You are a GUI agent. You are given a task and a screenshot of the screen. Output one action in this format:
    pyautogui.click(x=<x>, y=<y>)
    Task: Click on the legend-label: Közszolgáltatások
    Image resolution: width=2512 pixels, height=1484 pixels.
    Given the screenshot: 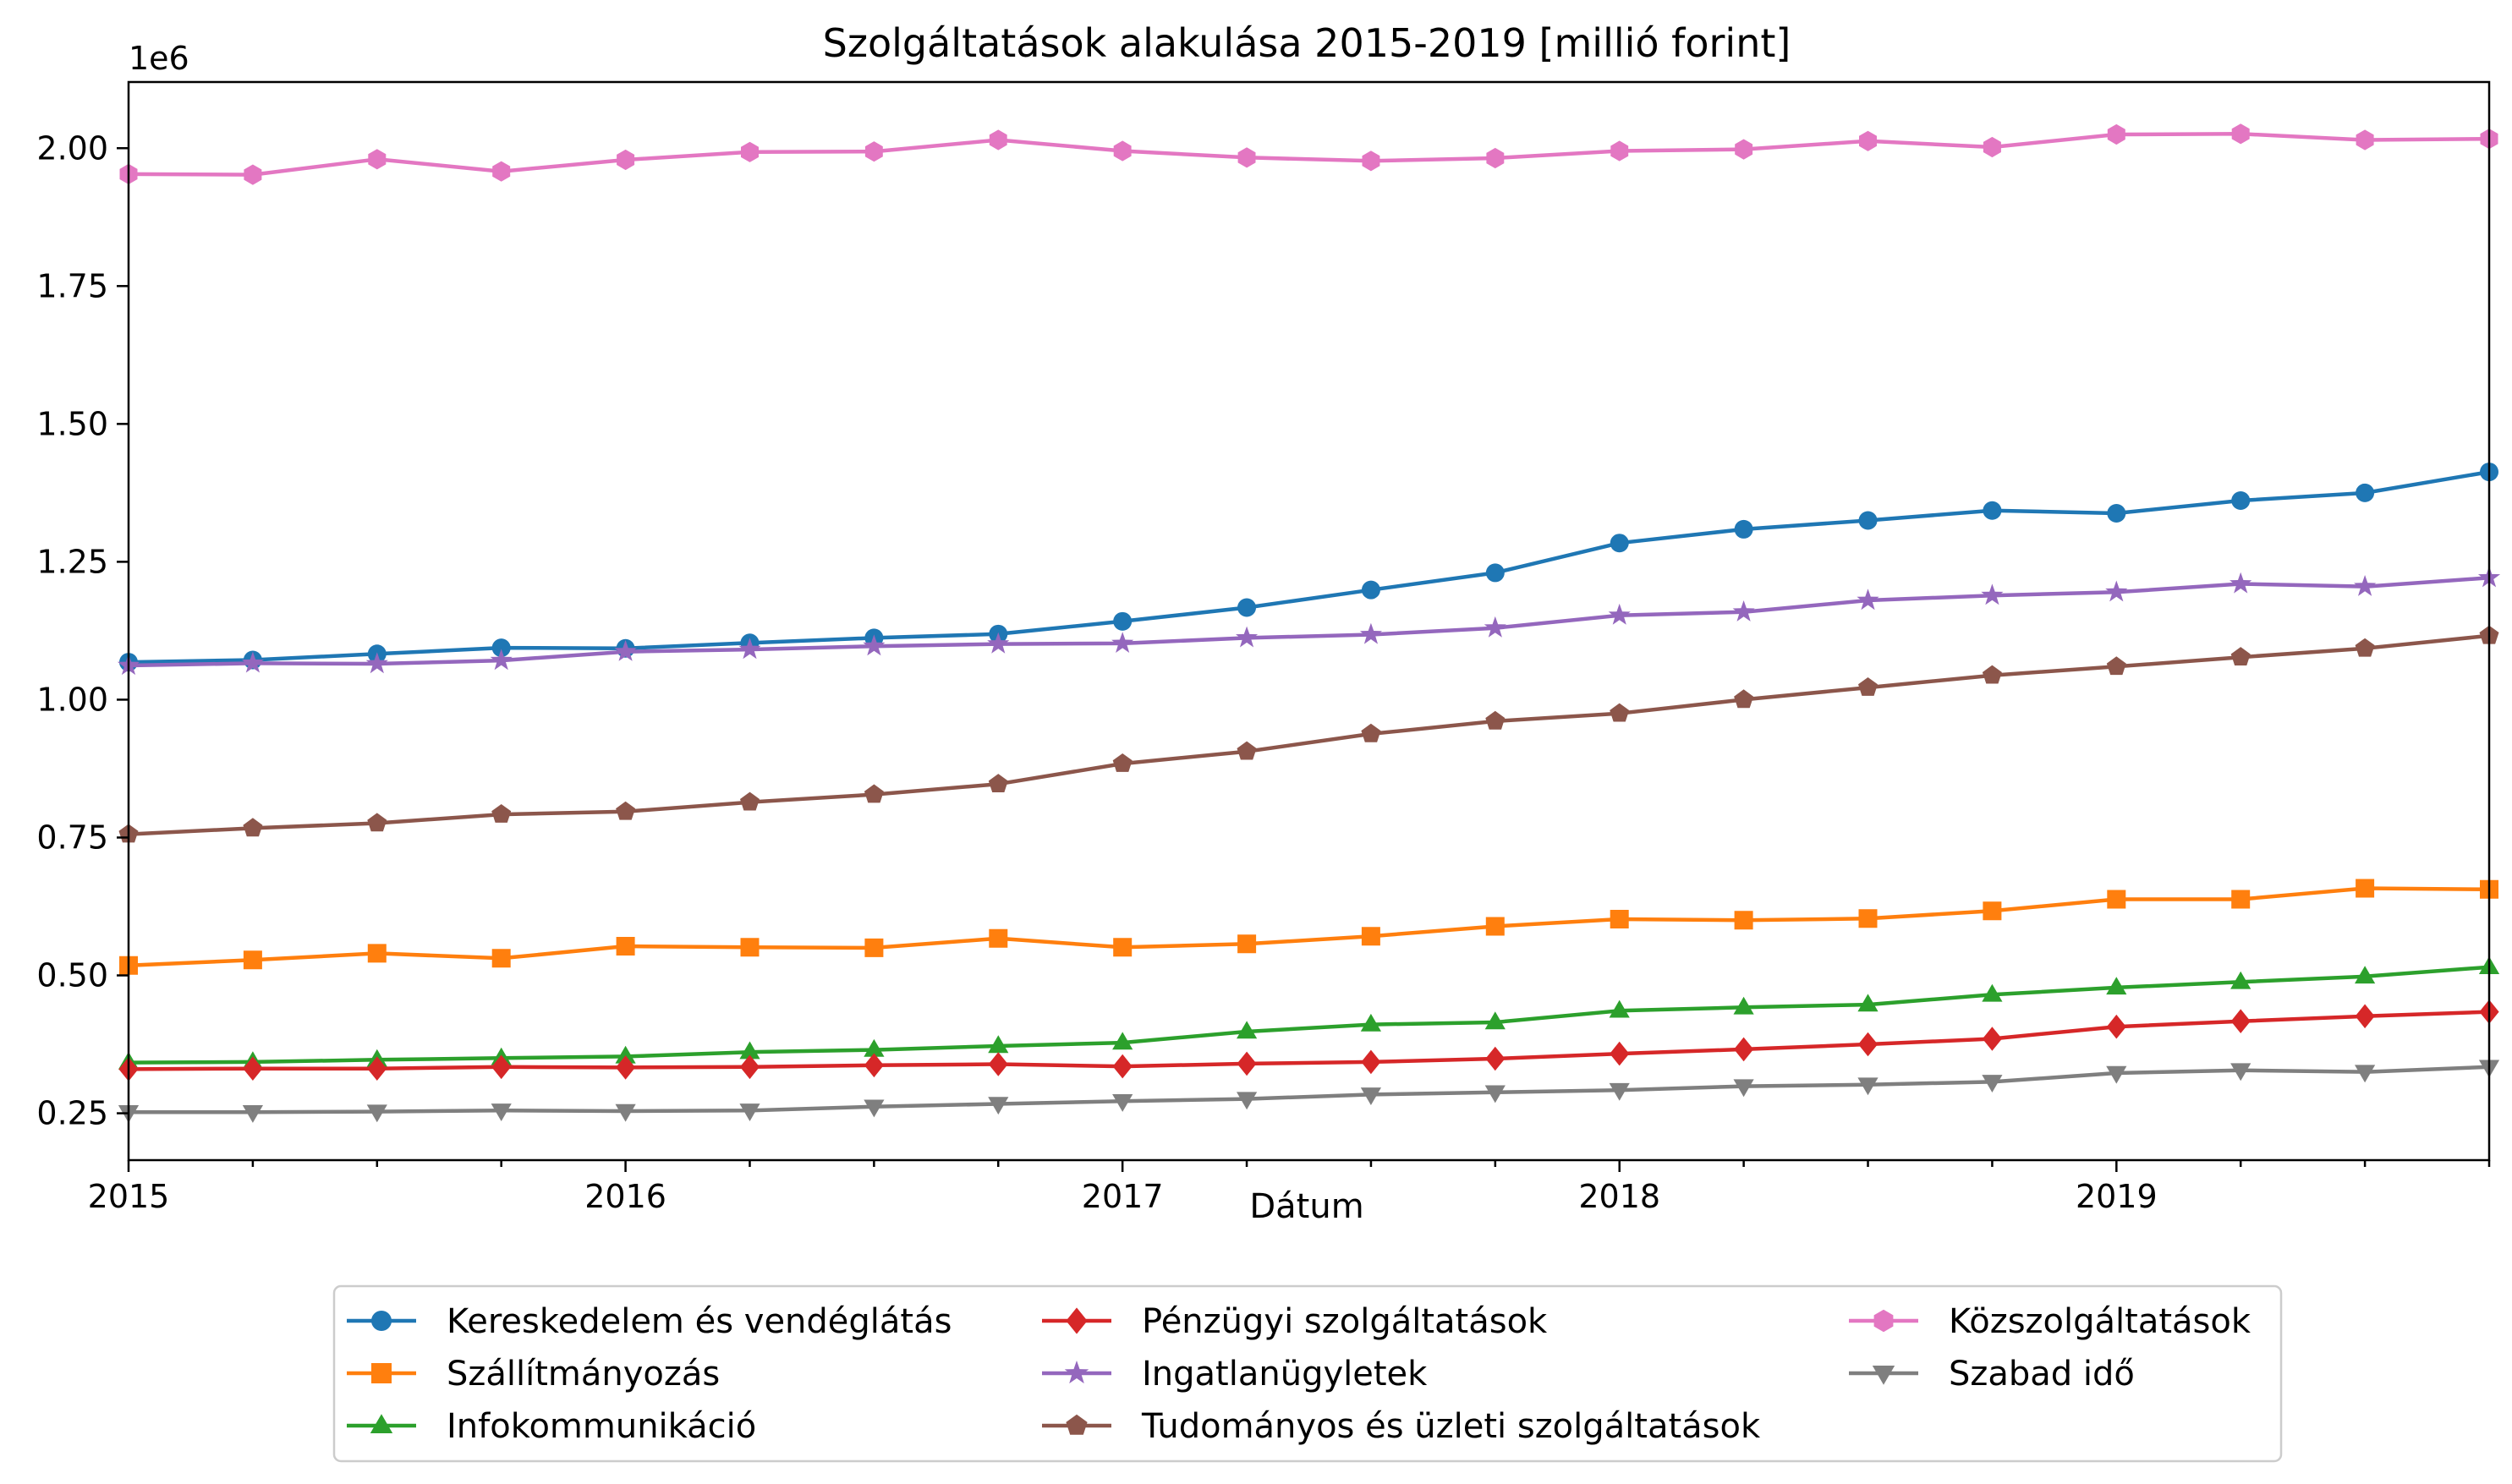 What is the action you would take?
    pyautogui.click(x=2100, y=1321)
    